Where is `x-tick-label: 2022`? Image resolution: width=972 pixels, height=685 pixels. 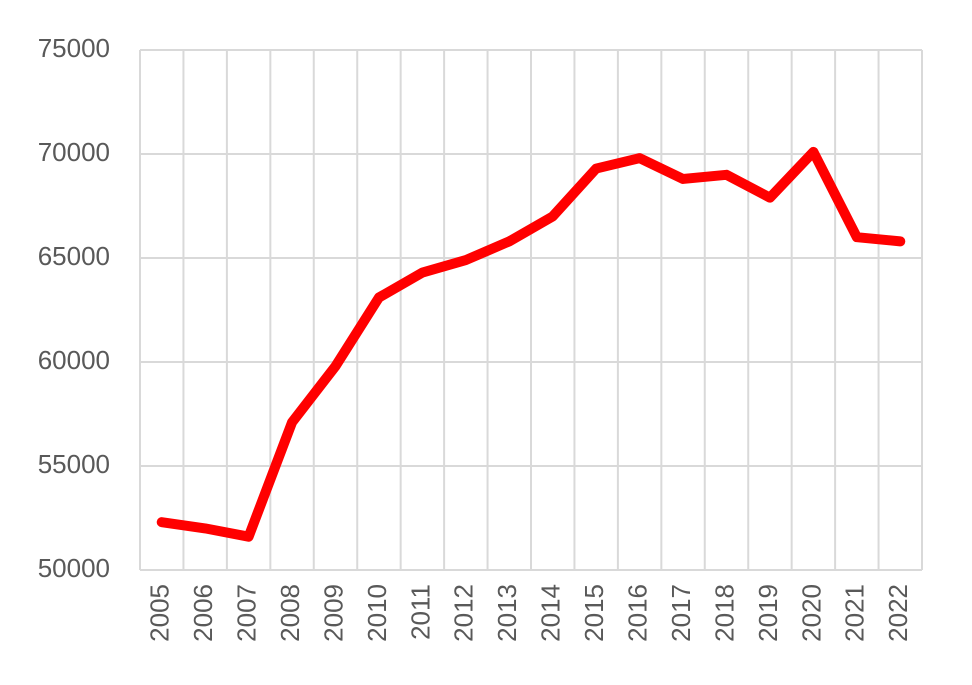 x-tick-label: 2022 is located at coordinates (898, 613).